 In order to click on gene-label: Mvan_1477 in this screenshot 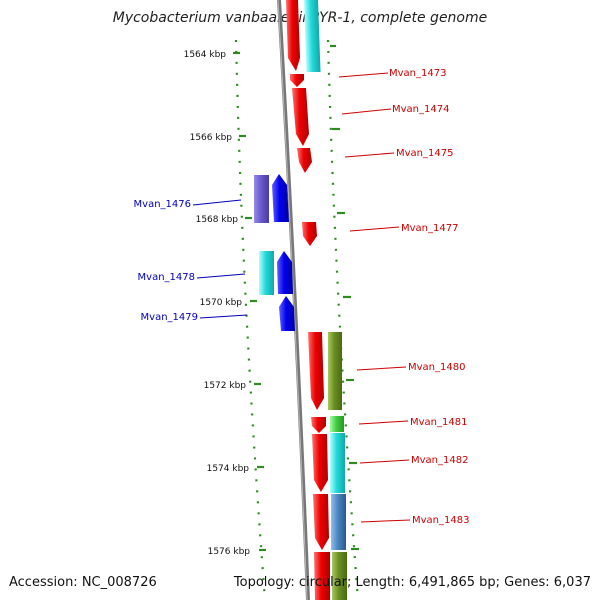, I will do `click(429, 228)`.